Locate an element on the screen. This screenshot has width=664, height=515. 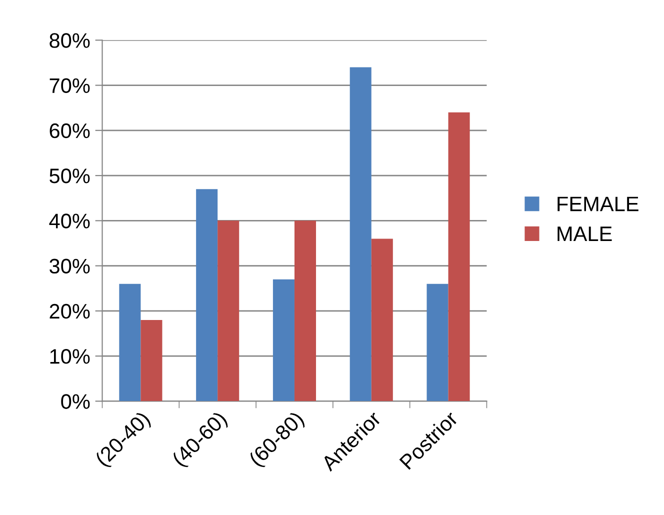
y-tick-label: 80% is located at coordinates (70, 40).